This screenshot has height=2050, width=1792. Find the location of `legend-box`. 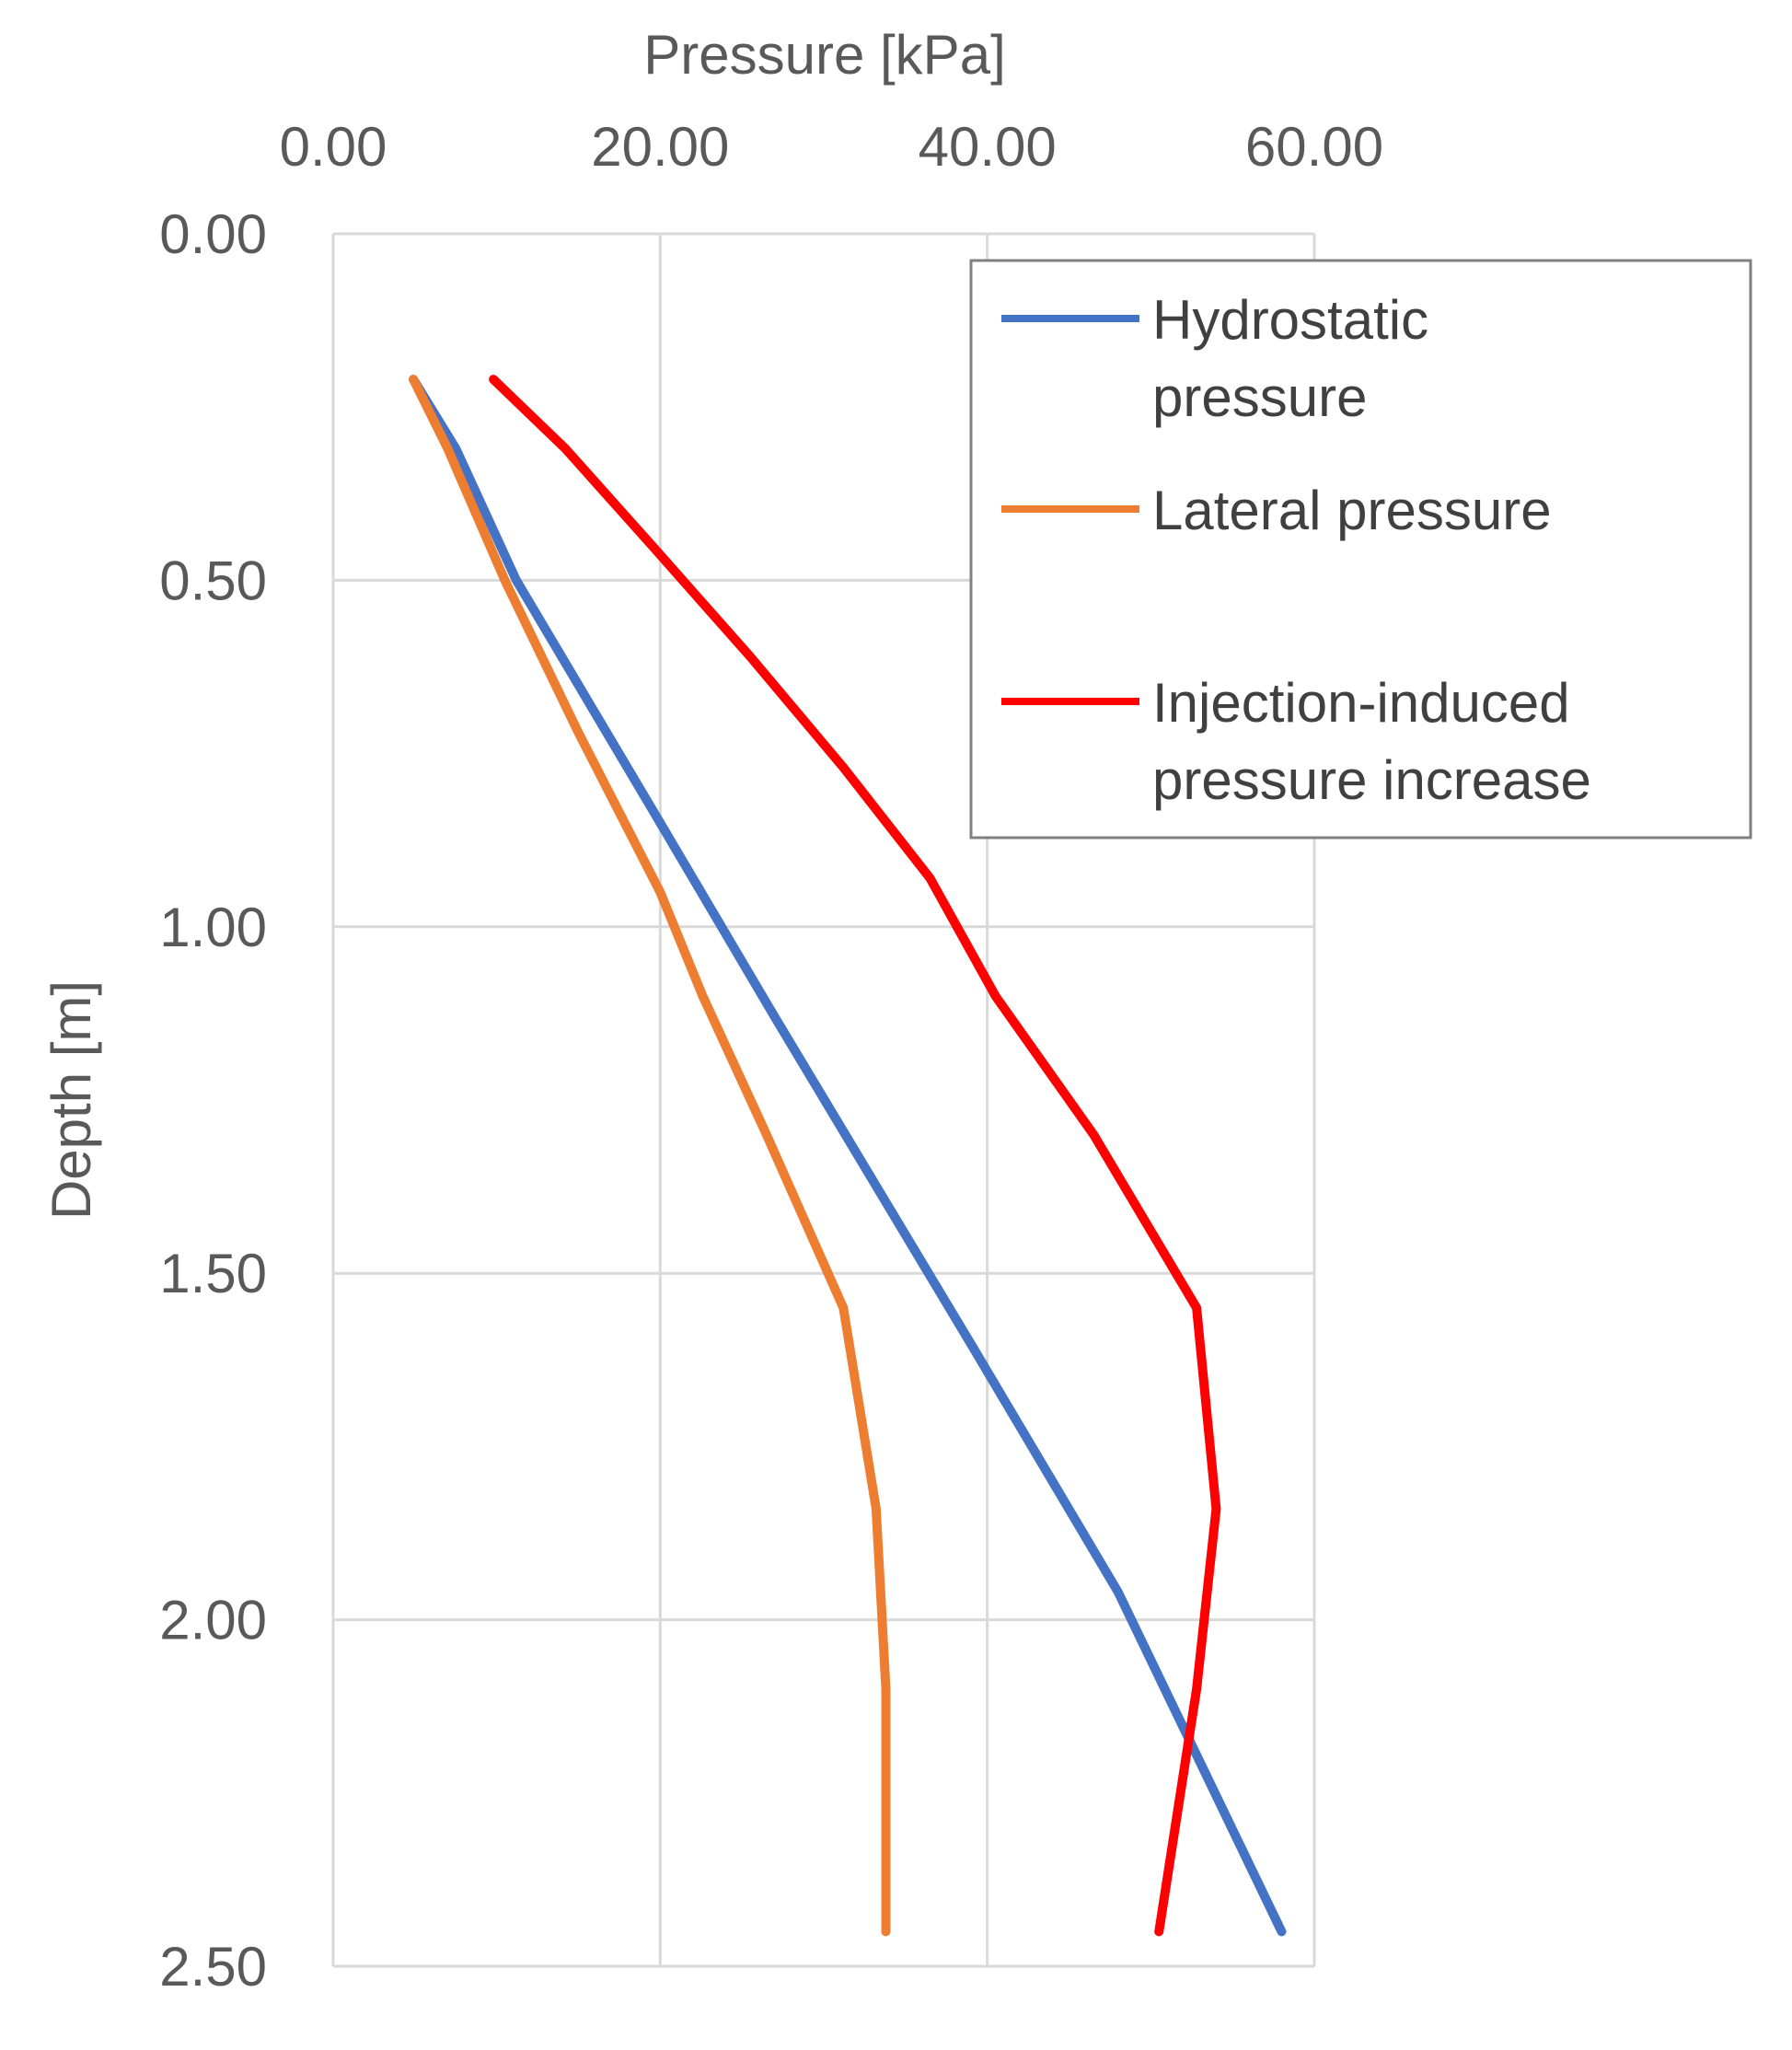

legend-box is located at coordinates (1360, 550).